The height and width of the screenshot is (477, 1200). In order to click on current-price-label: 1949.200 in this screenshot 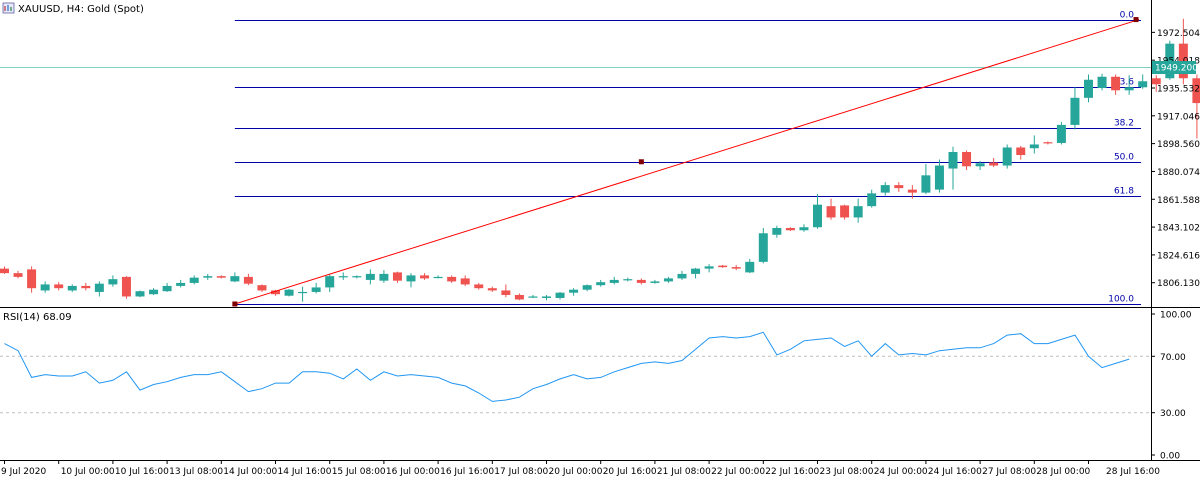, I will do `click(1176, 69)`.